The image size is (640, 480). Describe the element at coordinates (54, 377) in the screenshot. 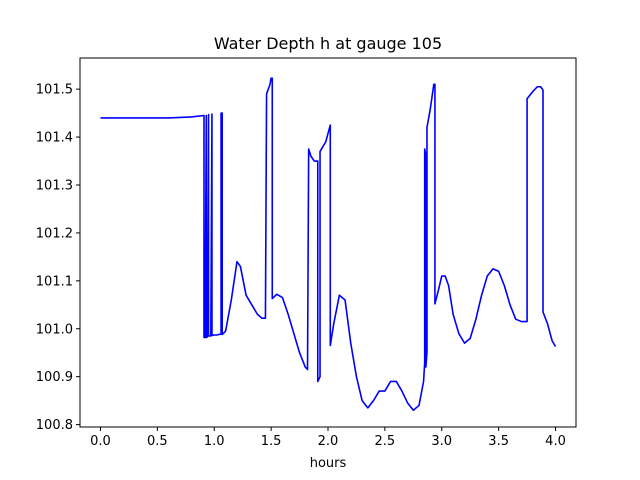

I see `y-tick-label: 100.9` at that location.